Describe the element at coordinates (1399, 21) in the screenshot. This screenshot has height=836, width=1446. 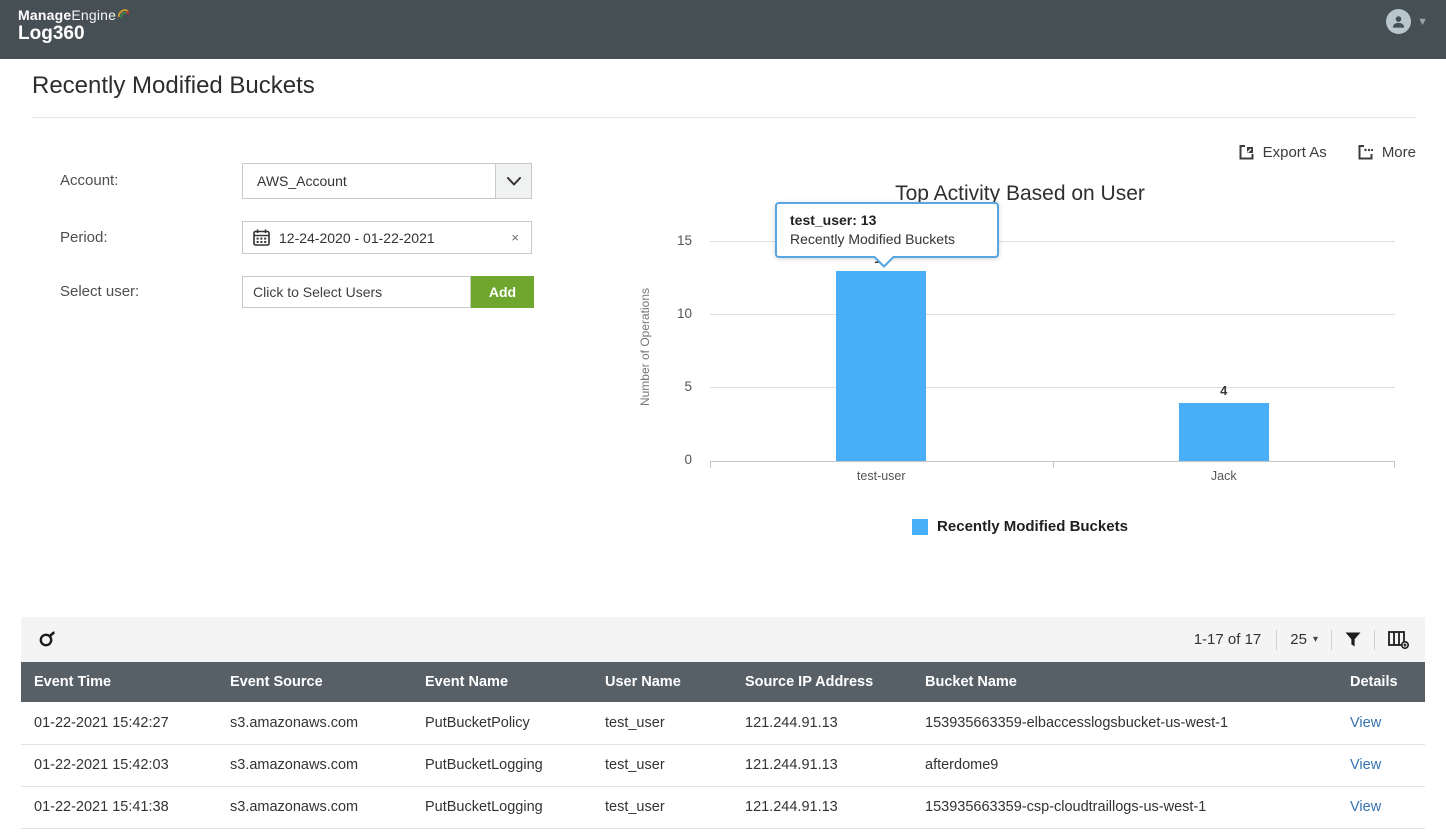
I see `user-avatar-icon` at that location.